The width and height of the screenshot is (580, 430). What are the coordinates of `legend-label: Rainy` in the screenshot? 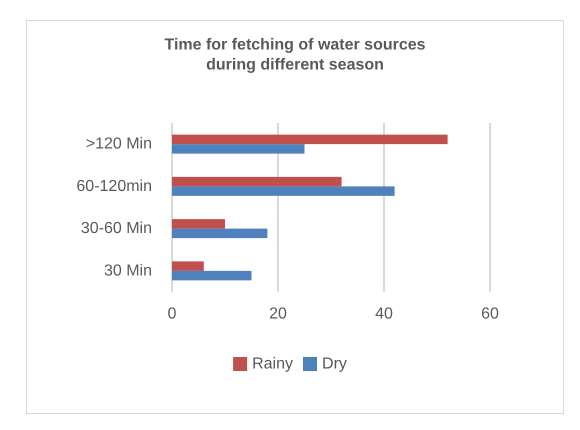 It's located at (273, 364).